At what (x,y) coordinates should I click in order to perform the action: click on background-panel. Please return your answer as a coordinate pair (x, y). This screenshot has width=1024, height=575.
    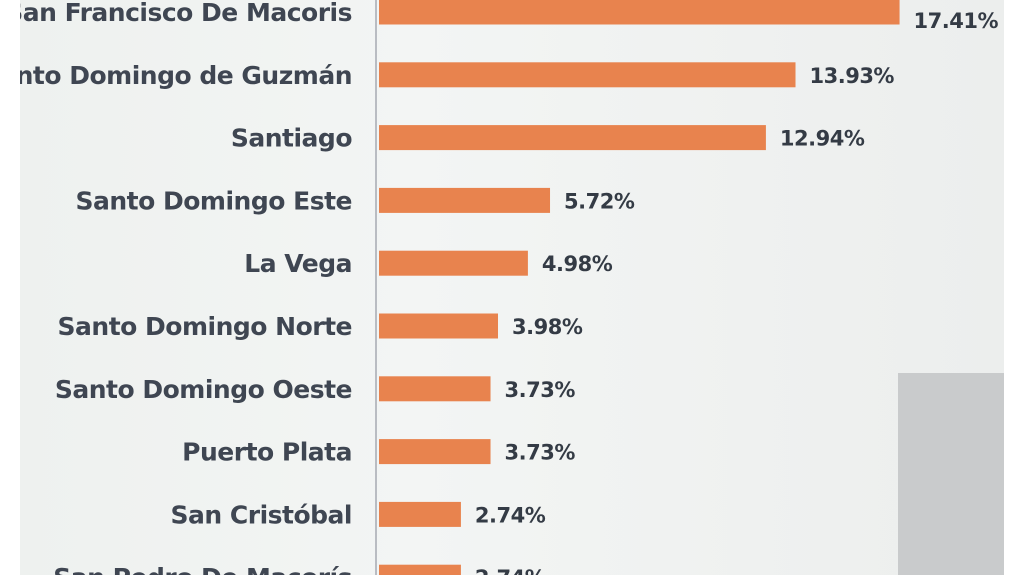
    Looking at the image, I should click on (951, 474).